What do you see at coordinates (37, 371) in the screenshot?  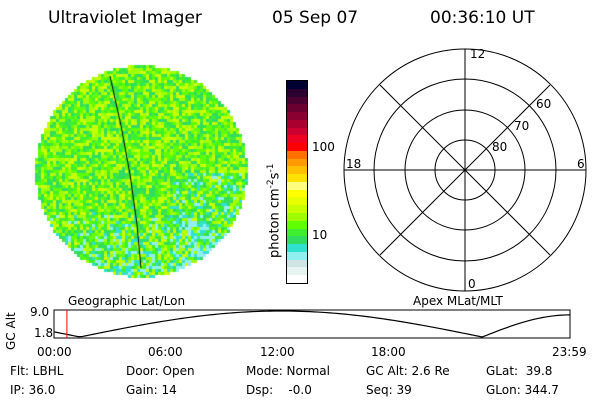 I see `filter: Flt: LBHL` at bounding box center [37, 371].